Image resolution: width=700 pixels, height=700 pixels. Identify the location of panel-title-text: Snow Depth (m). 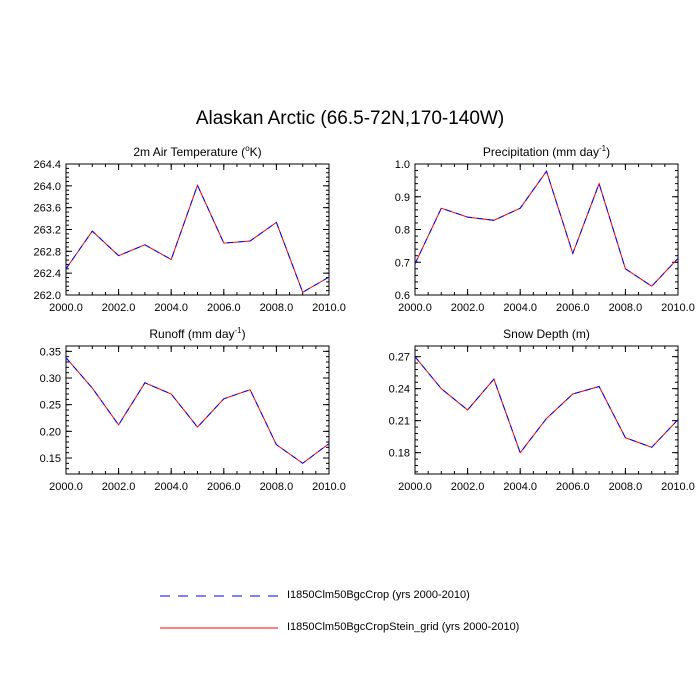
(546, 334).